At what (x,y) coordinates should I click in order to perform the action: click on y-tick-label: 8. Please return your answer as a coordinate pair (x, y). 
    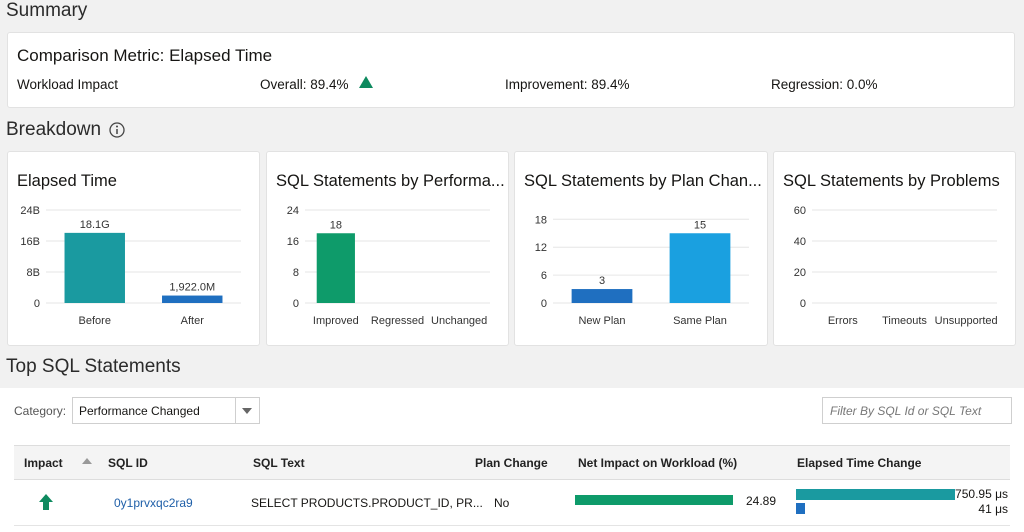
    Looking at the image, I should click on (296, 273).